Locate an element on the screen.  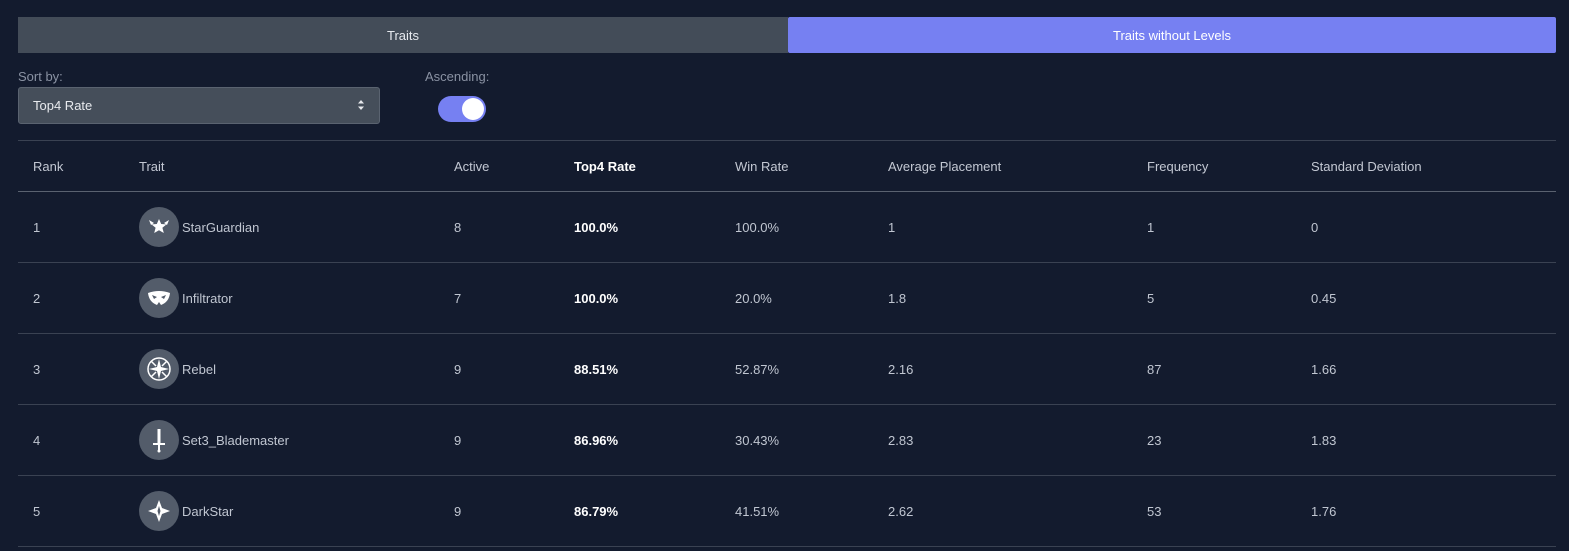
active-cell: 8 is located at coordinates (458, 227).